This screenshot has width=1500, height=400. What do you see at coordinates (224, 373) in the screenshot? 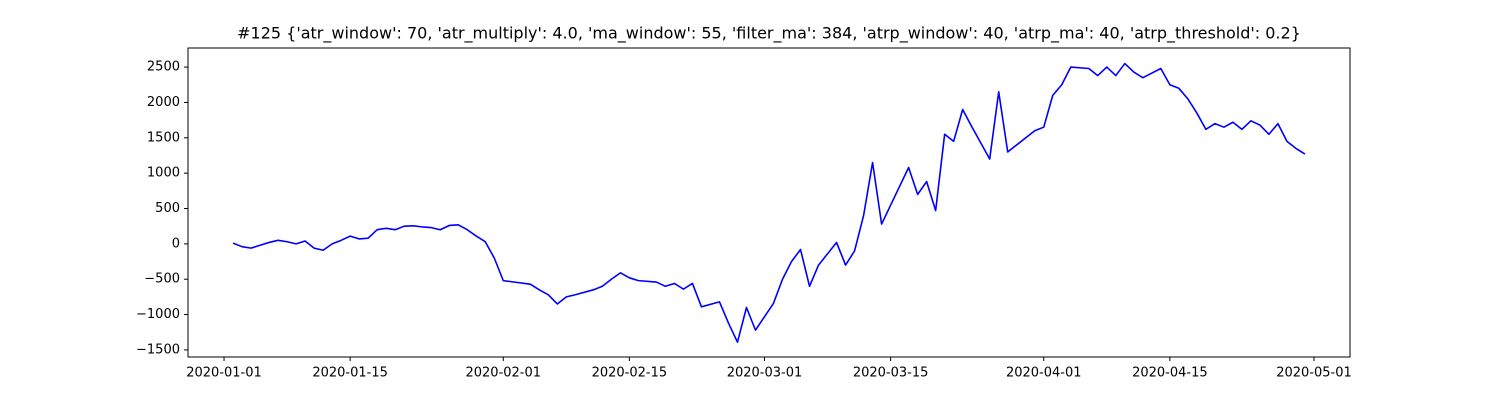
I see `x-tick-label: 2020-01-01` at bounding box center [224, 373].